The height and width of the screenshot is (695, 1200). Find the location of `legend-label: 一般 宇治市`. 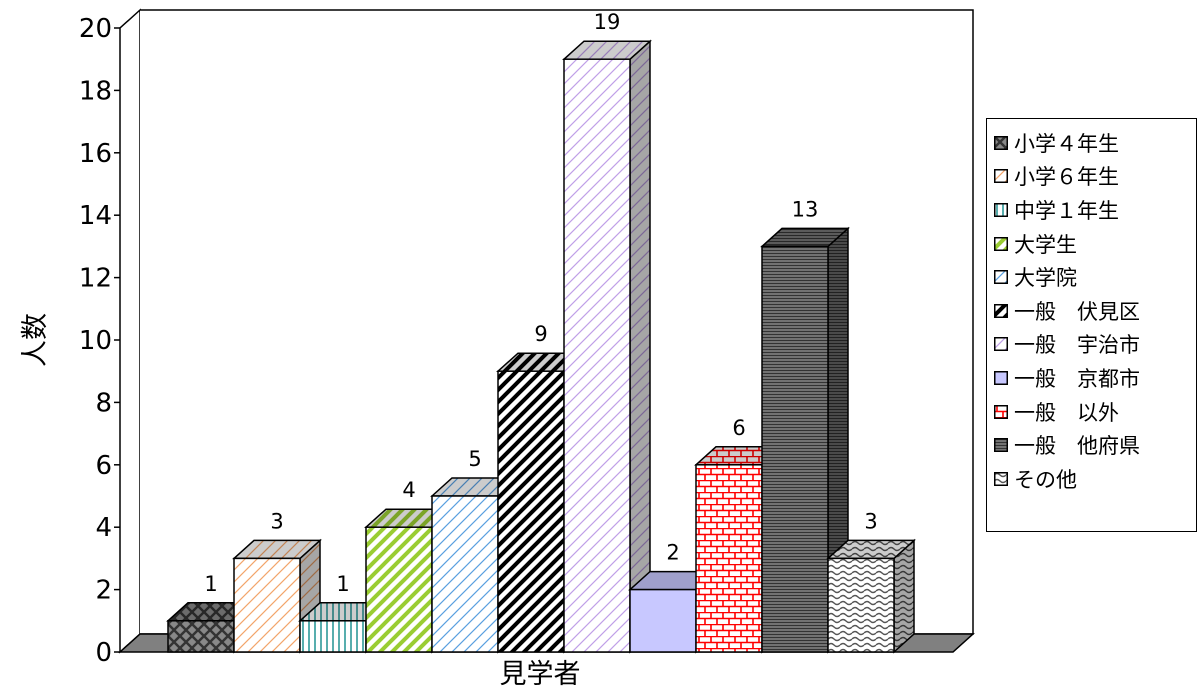

legend-label: 一般 宇治市 is located at coordinates (1077, 345).